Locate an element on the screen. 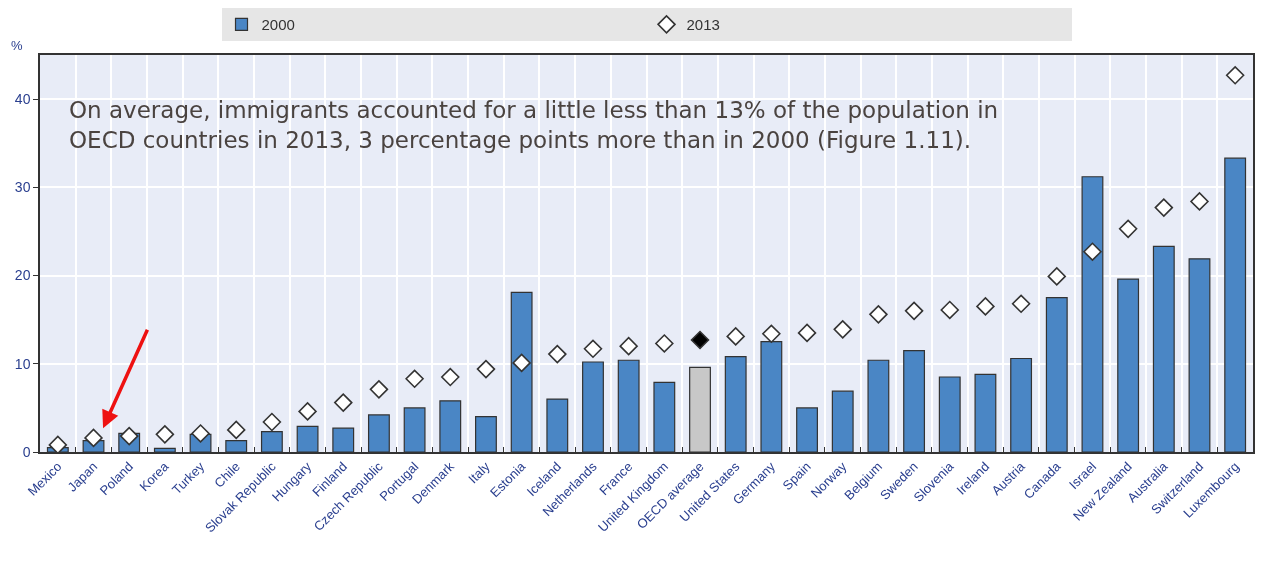 The width and height of the screenshot is (1263, 564). annotation: On average, immigrants accounted for a little less than 13% of the population in OECD countries in 2013, 3 percentage points more than in 2000 (Figure 1.11). is located at coordinates (534, 125).